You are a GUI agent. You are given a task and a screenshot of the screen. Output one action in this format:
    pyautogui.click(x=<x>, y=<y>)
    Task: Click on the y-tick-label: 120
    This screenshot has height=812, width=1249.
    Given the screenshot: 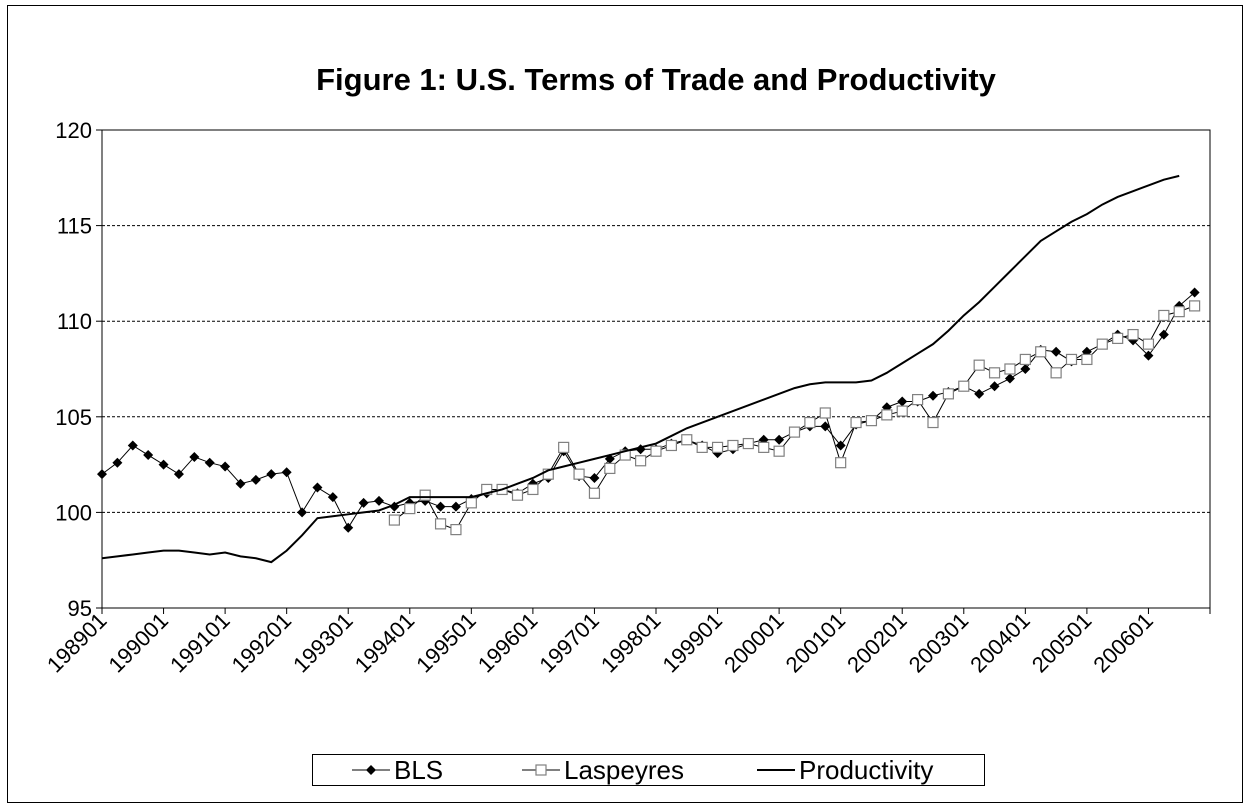 What is the action you would take?
    pyautogui.click(x=73, y=130)
    